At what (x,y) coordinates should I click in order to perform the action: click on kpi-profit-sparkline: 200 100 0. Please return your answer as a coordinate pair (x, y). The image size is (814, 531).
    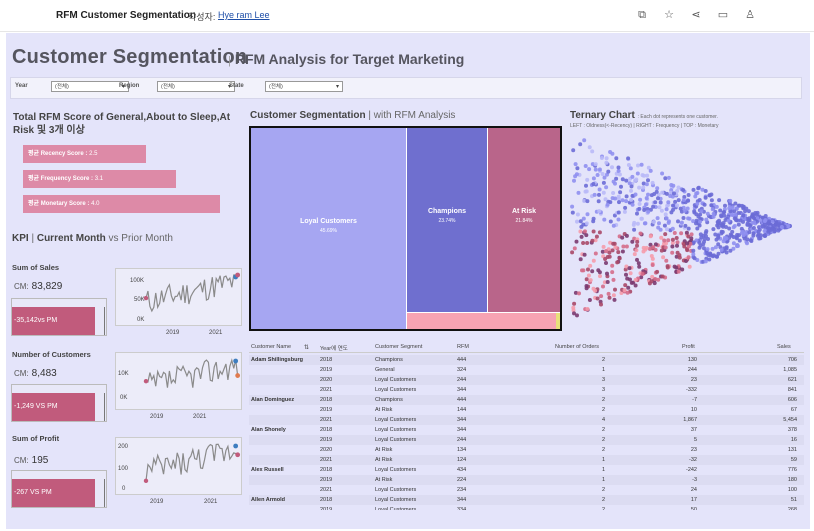
    Looking at the image, I should click on (178, 466).